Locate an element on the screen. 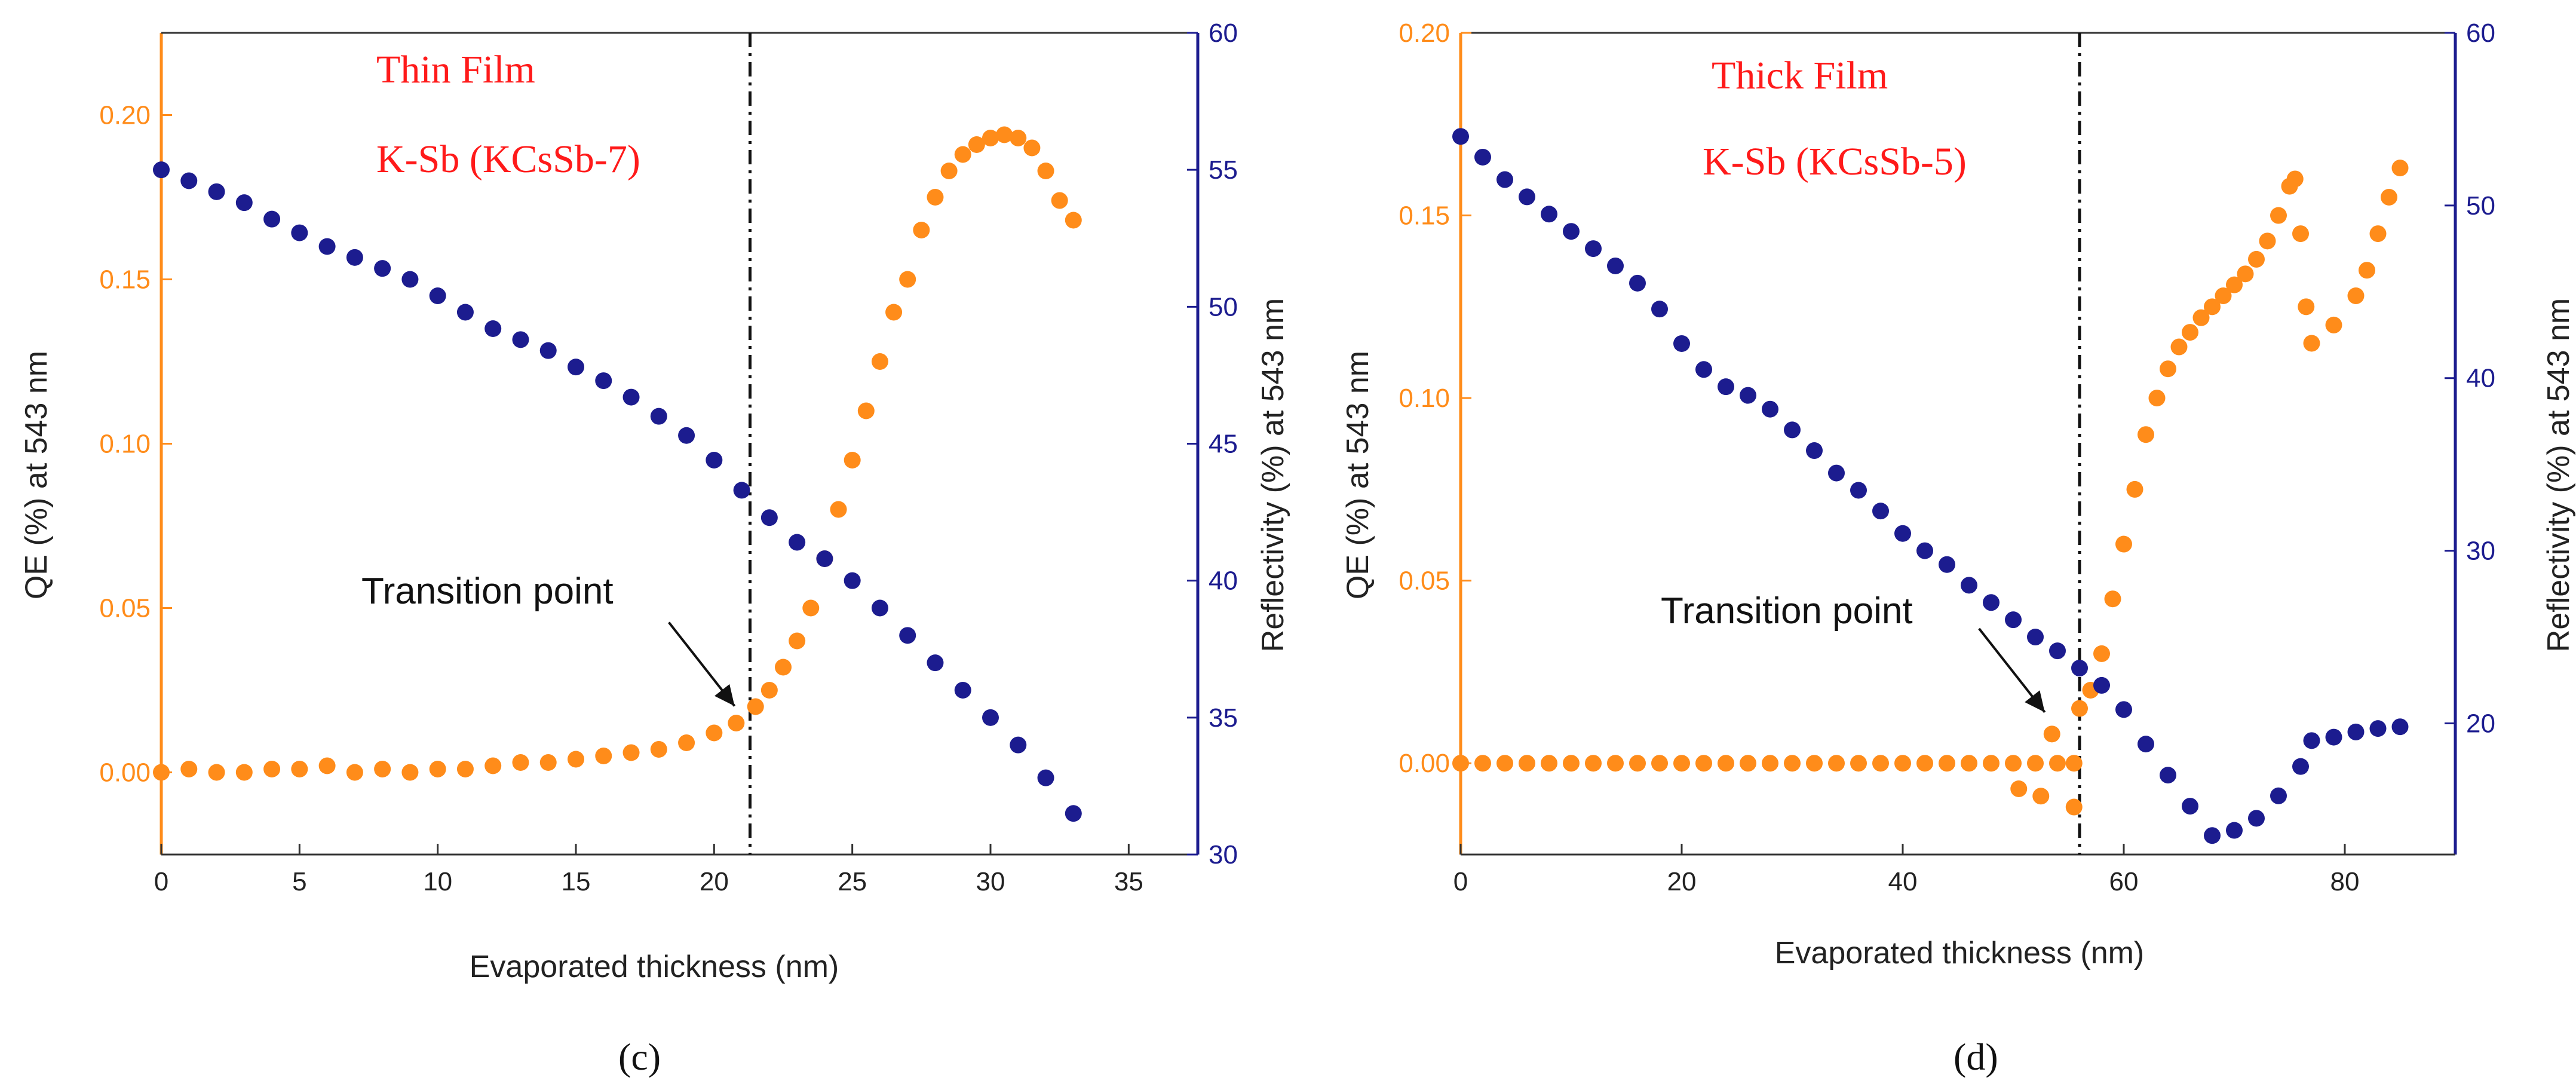 This screenshot has width=2576, height=1084. y-right-tick-label: 40 is located at coordinates (2480, 378).